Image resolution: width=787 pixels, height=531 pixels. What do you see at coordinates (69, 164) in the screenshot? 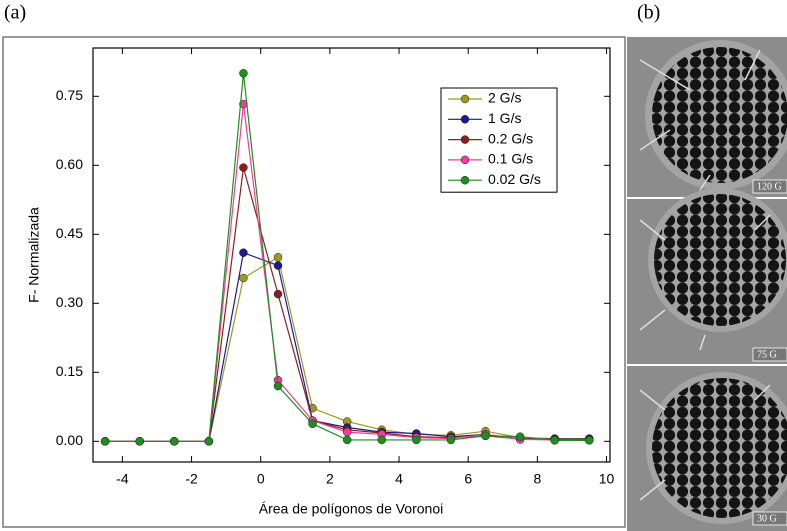
I see `y-tick-label: 0.60` at bounding box center [69, 164].